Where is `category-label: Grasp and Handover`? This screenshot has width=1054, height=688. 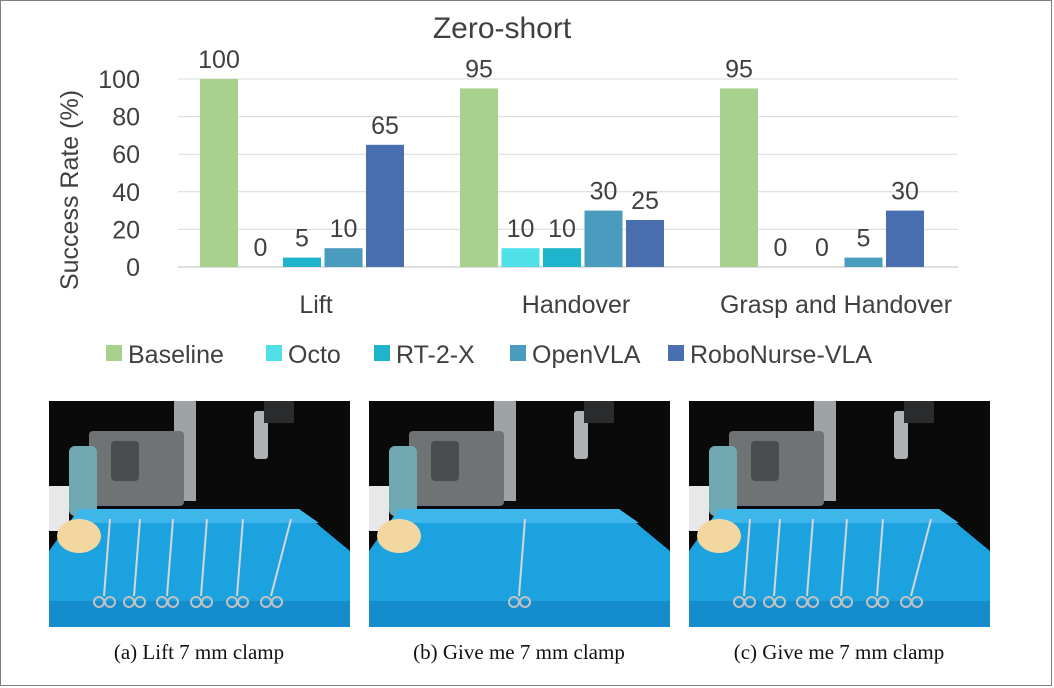
category-label: Grasp and Handover is located at coordinates (836, 305).